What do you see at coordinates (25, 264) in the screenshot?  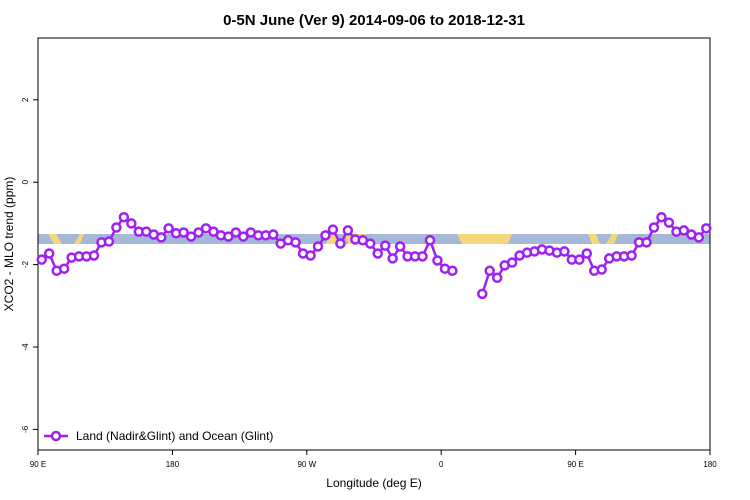 I see `y-tick-label: -2` at bounding box center [25, 264].